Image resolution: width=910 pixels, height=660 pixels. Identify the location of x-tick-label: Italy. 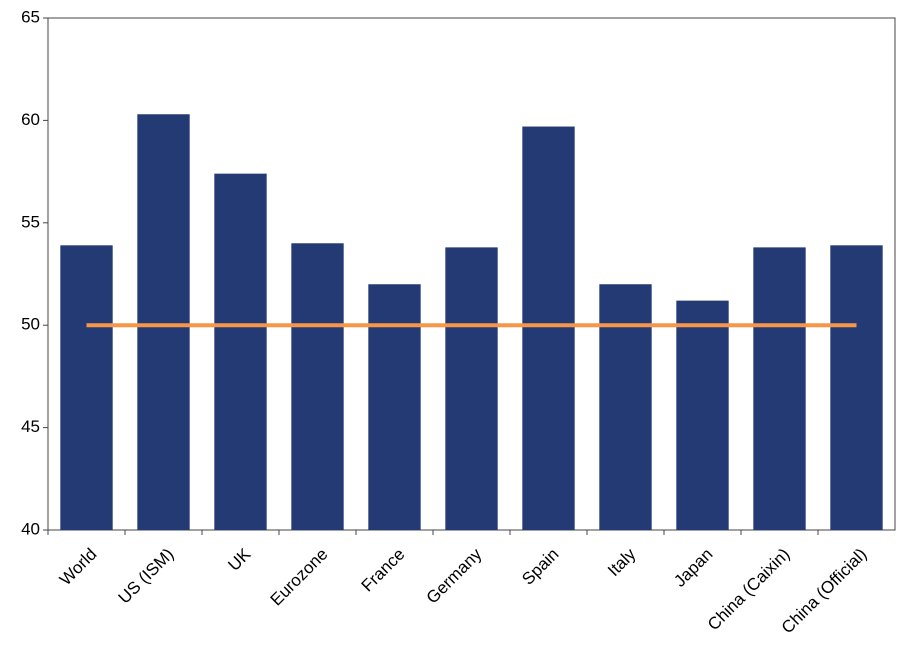
(622, 562).